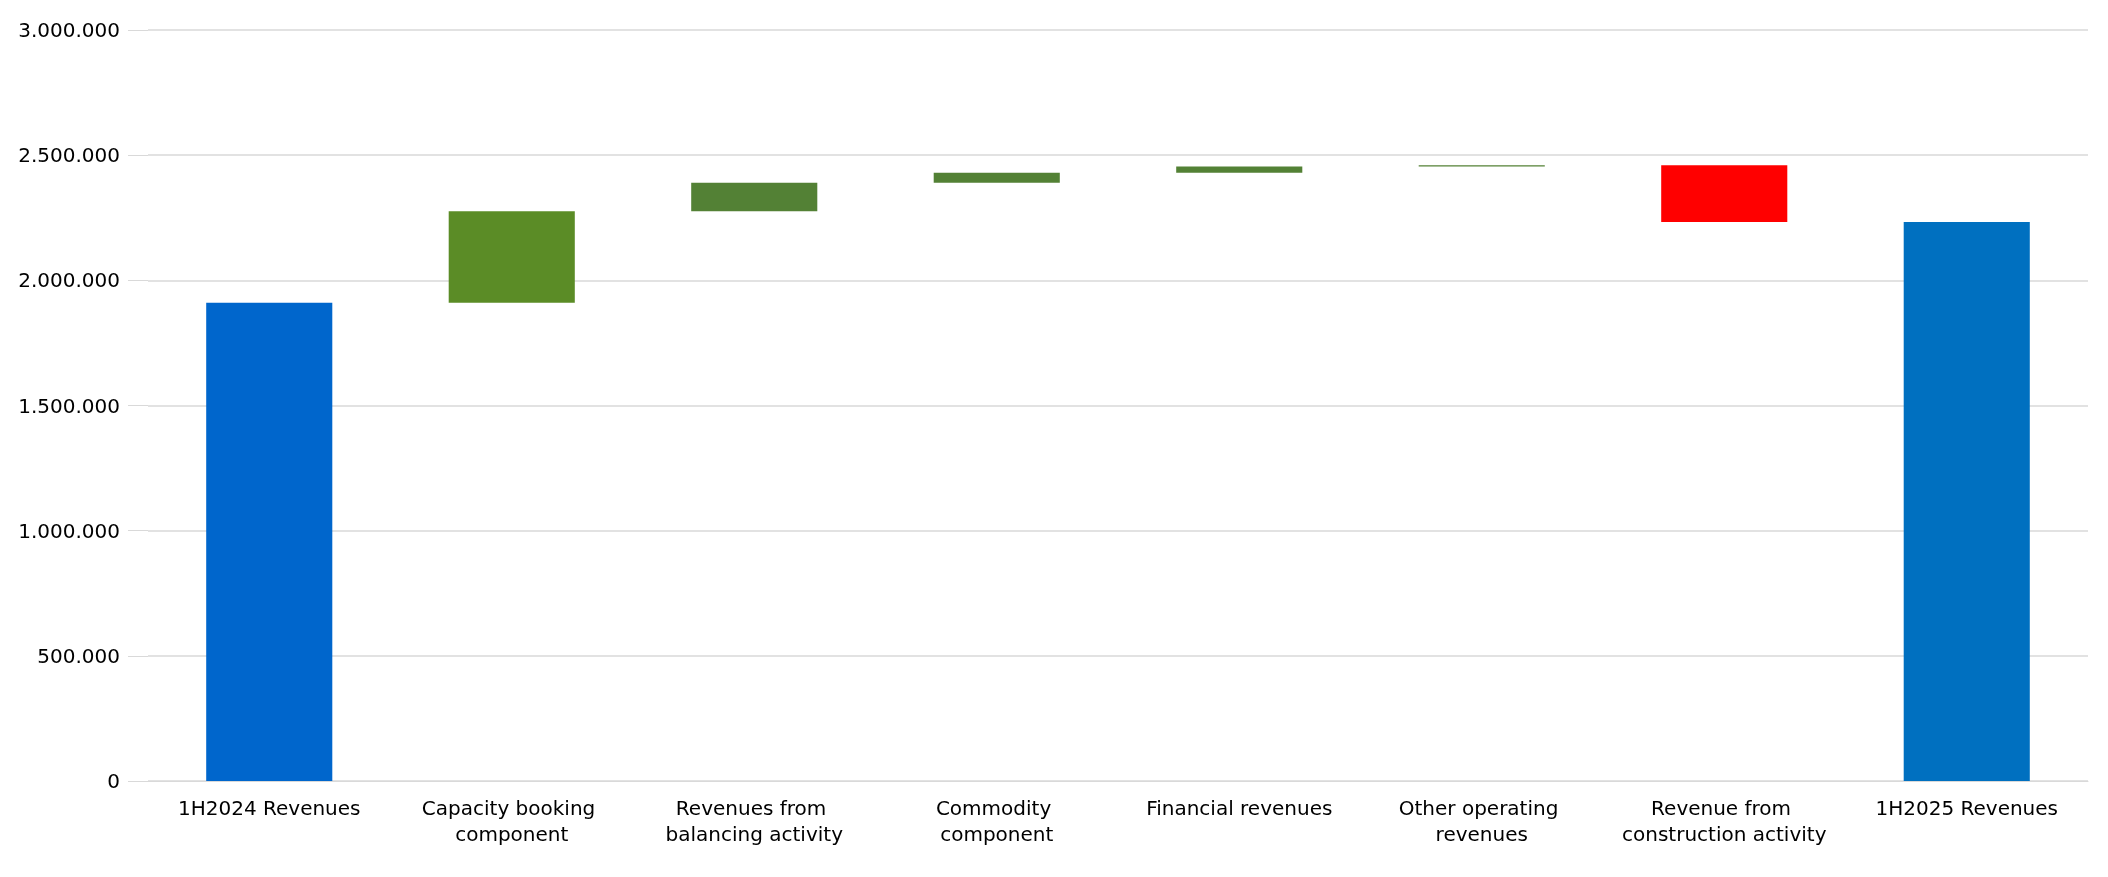 Image resolution: width=2108 pixels, height=877 pixels. What do you see at coordinates (511, 821) in the screenshot?
I see `x-tick-label: Capacity booking component` at bounding box center [511, 821].